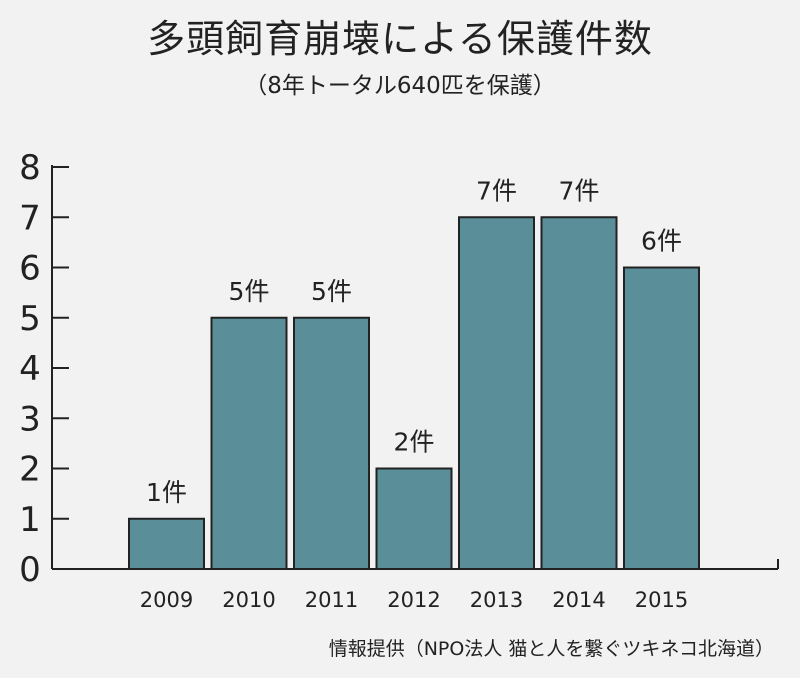 The image size is (800, 678). I want to click on x-tick-label: 2009, so click(166, 600).